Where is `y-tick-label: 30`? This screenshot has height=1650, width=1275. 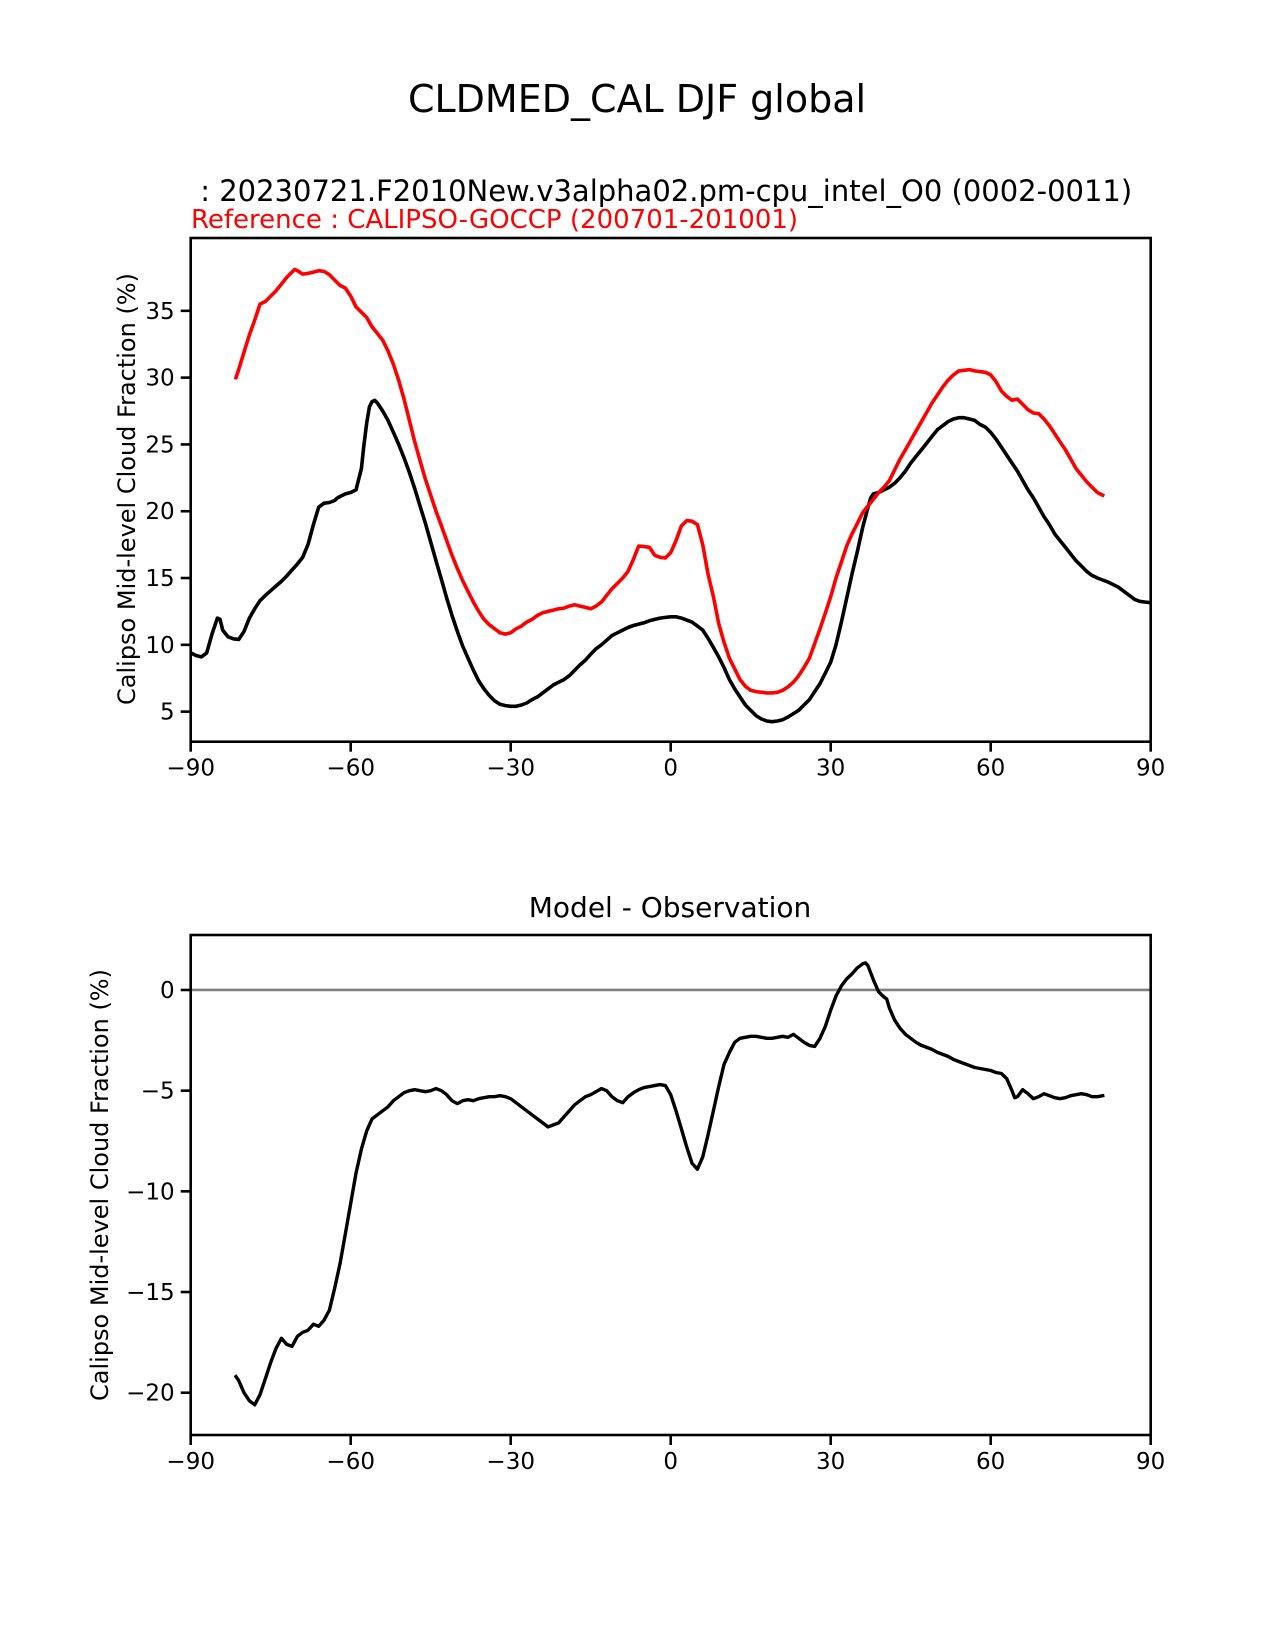
y-tick-label: 30 is located at coordinates (159, 379).